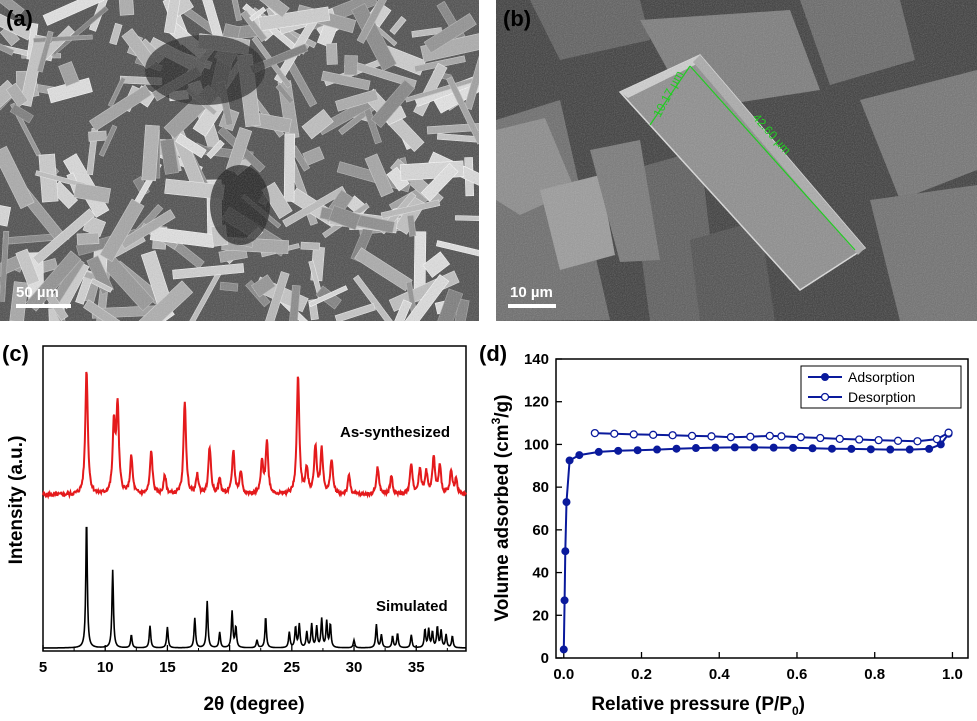  What do you see at coordinates (43, 306) in the screenshot?
I see `scalebar-a` at bounding box center [43, 306].